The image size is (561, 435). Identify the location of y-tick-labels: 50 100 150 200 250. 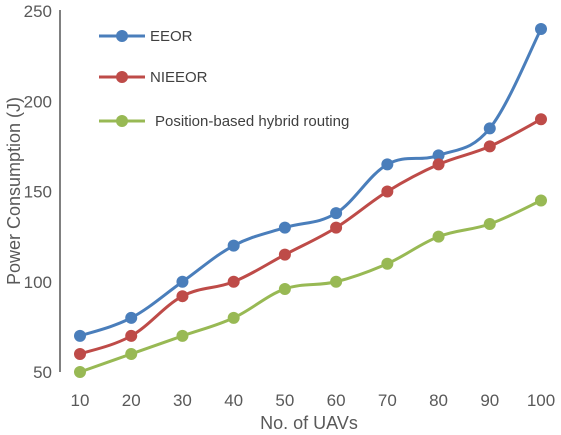
(38, 192).